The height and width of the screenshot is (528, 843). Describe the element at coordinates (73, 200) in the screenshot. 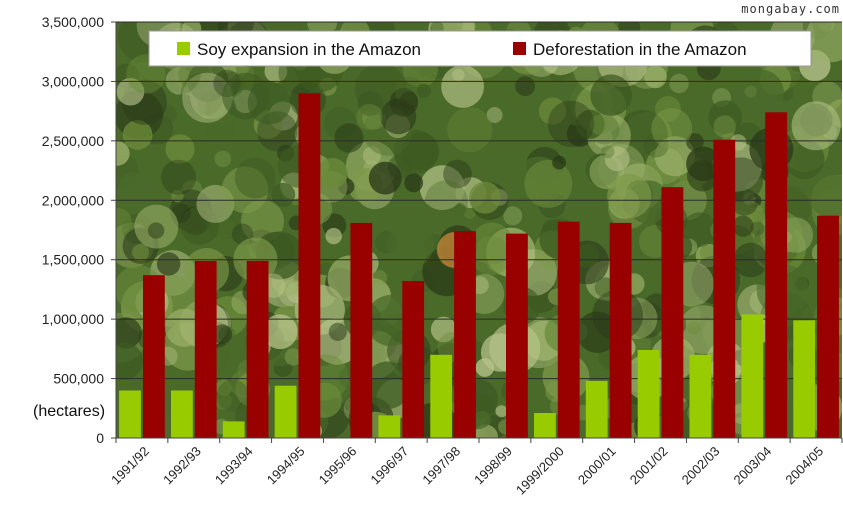

I see `y-tick-label: 2,000,000` at that location.